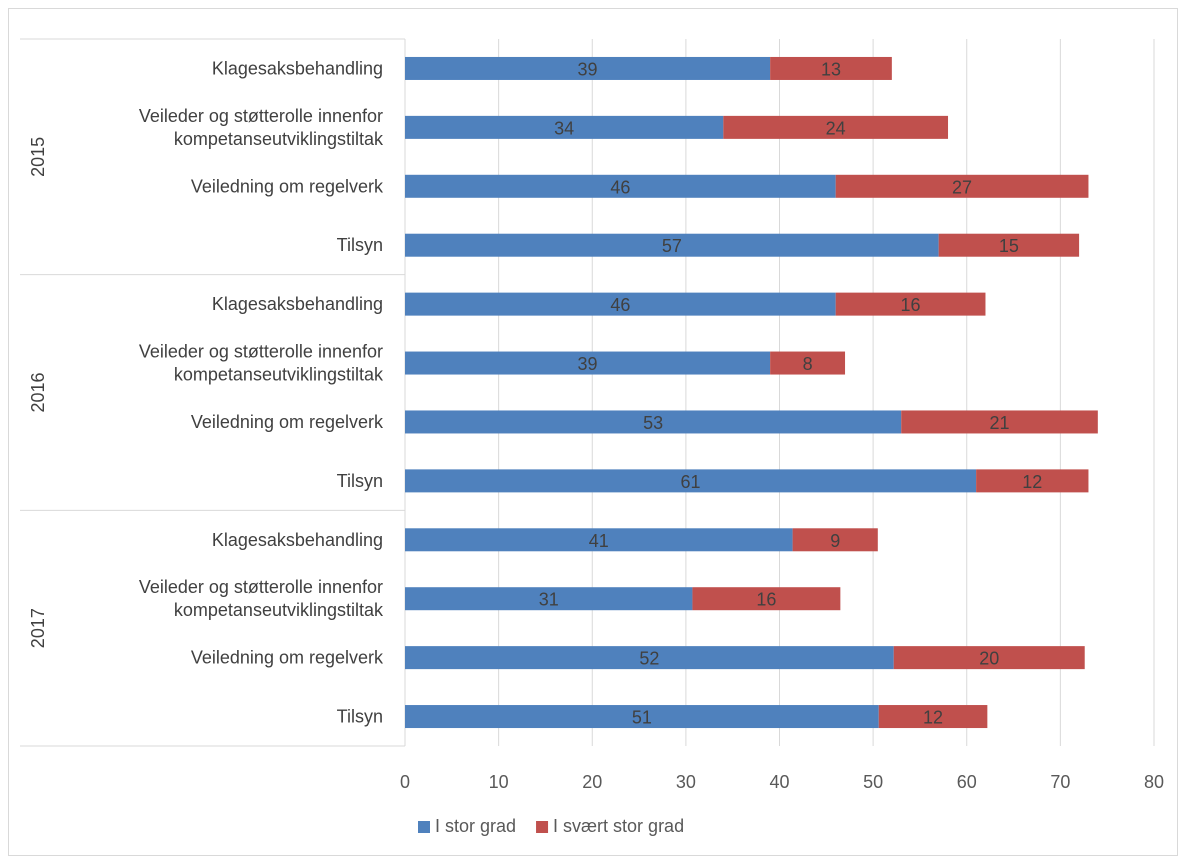  What do you see at coordinates (475, 826) in the screenshot?
I see `legend-label: I stor grad` at bounding box center [475, 826].